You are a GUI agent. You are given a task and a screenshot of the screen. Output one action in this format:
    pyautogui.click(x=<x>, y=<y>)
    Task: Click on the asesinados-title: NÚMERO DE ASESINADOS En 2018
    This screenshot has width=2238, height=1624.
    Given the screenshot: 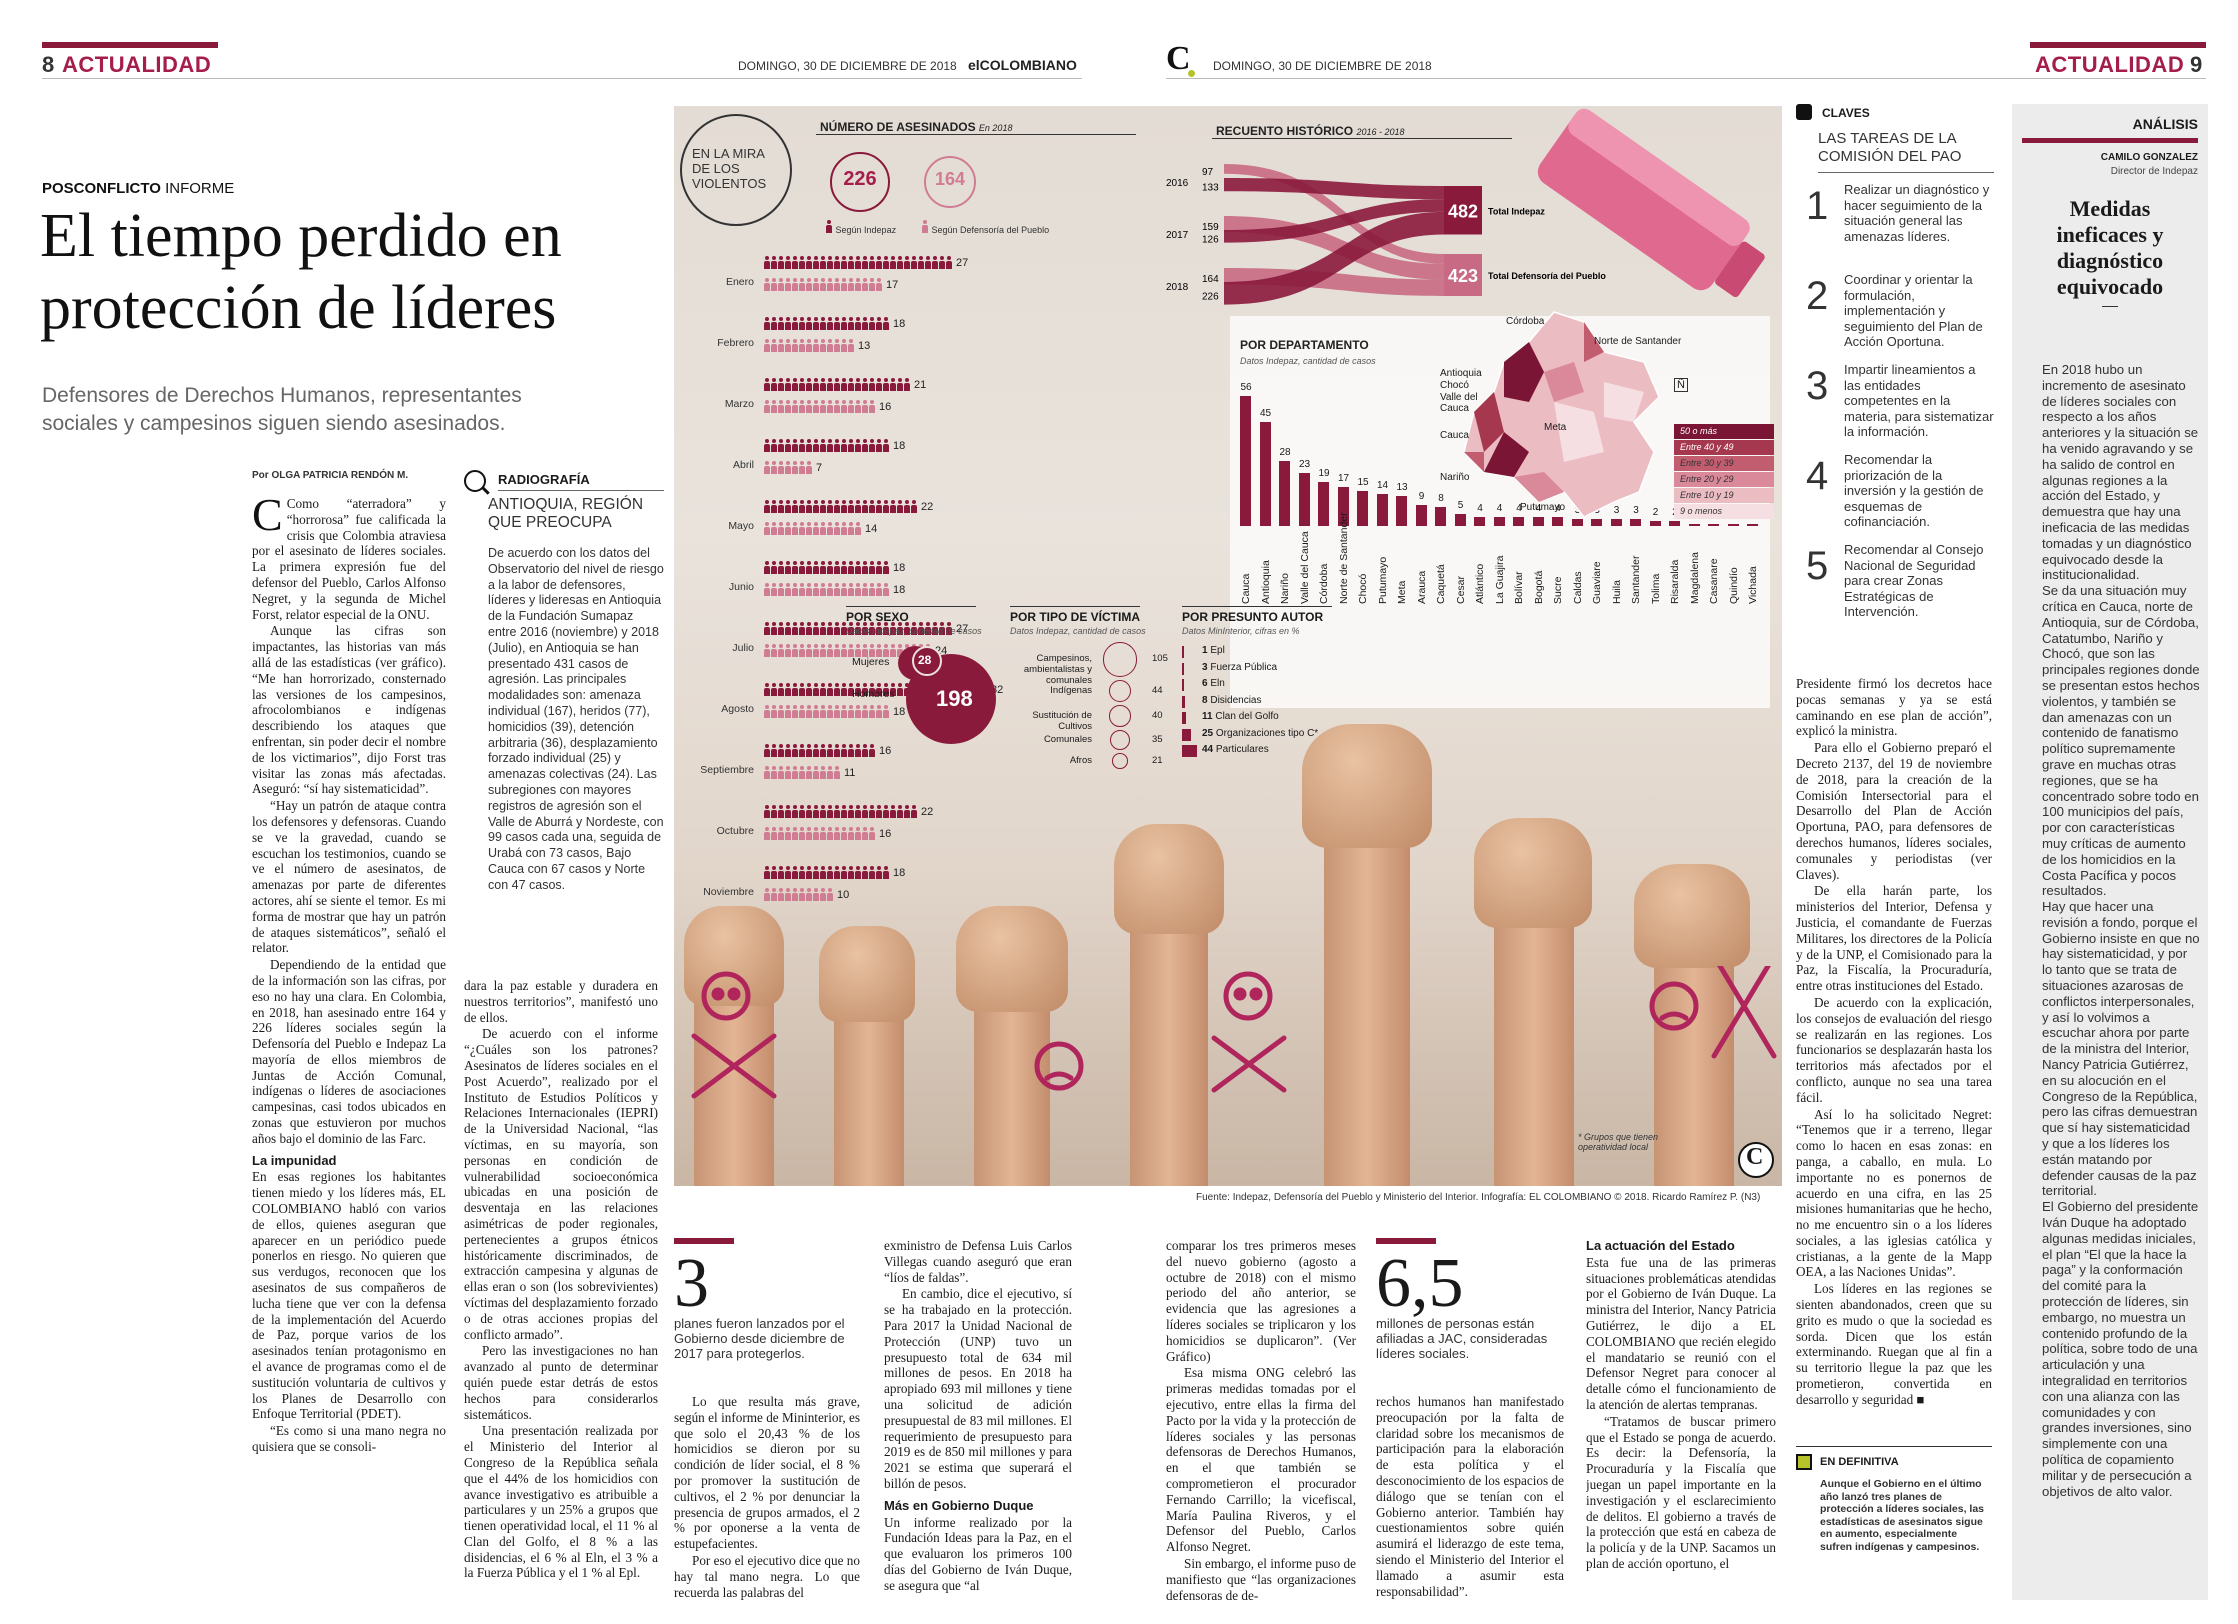 What is the action you would take?
    pyautogui.click(x=916, y=127)
    